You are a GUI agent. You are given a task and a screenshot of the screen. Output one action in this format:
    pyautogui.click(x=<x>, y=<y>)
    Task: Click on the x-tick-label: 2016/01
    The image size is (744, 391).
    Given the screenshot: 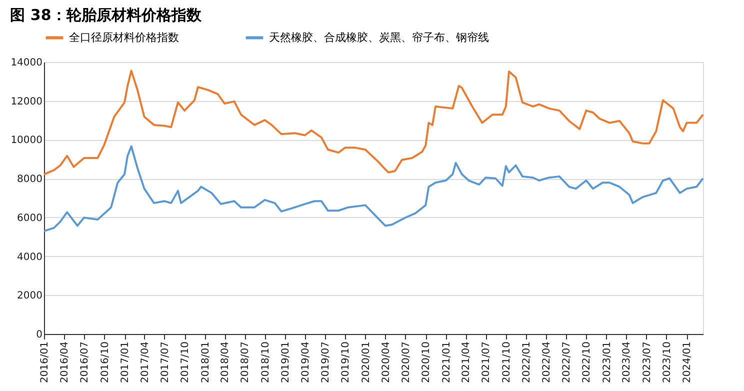 What is the action you would take?
    pyautogui.click(x=45, y=363)
    